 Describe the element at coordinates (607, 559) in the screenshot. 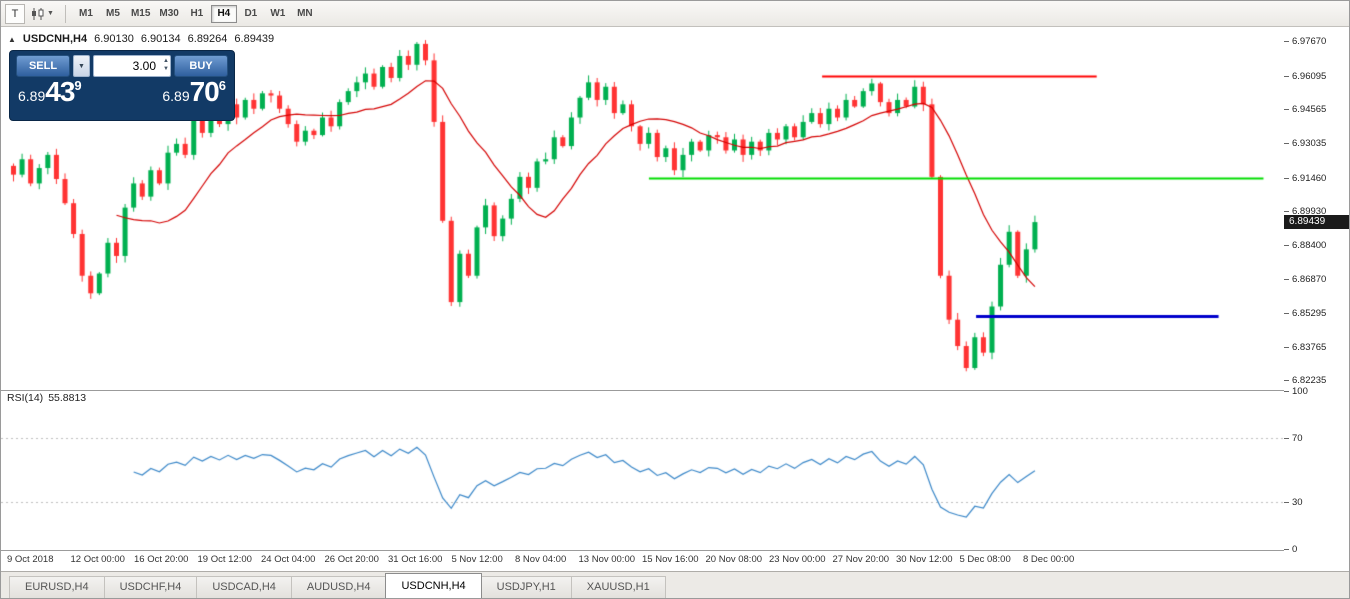

I see `date-label: 13 Nov 00:00` at that location.